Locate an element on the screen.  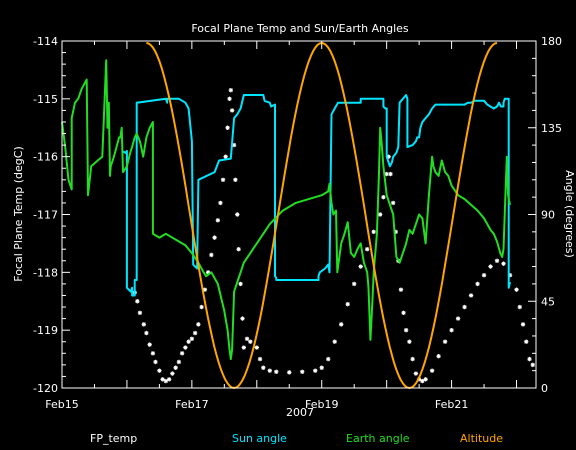
legend-sun-angle: Sun angle is located at coordinates (259, 438).